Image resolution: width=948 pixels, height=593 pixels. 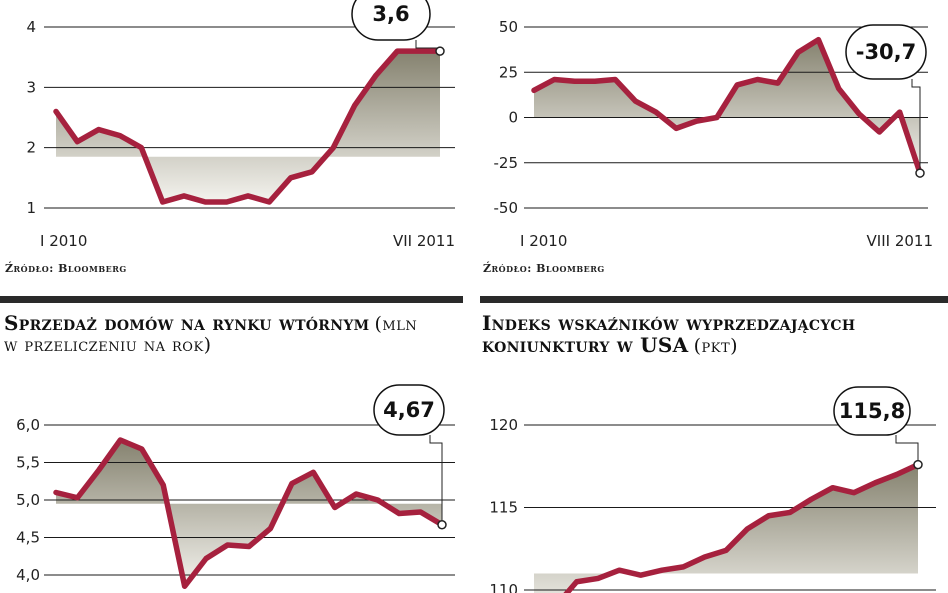 What do you see at coordinates (390, 14) in the screenshot?
I see `callout-value: 3,6` at bounding box center [390, 14].